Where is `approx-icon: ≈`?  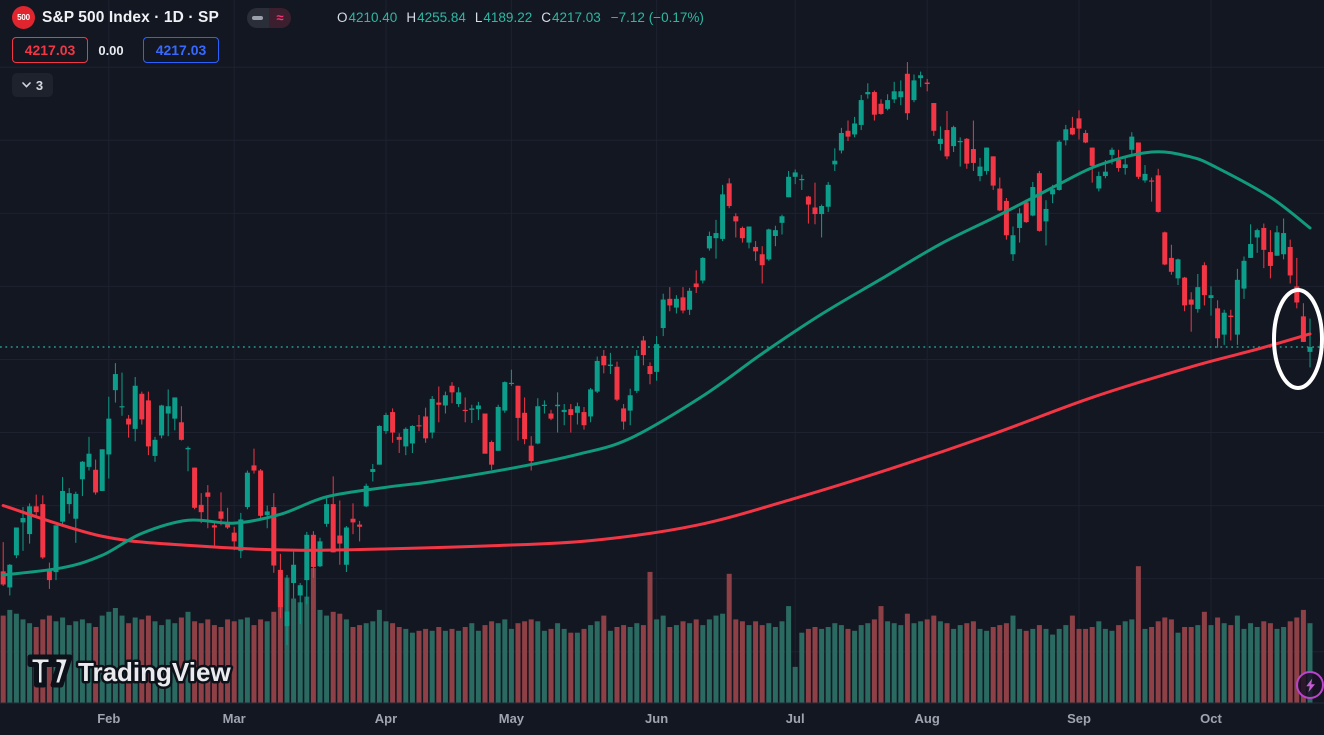
approx-icon: ≈ is located at coordinates (280, 17).